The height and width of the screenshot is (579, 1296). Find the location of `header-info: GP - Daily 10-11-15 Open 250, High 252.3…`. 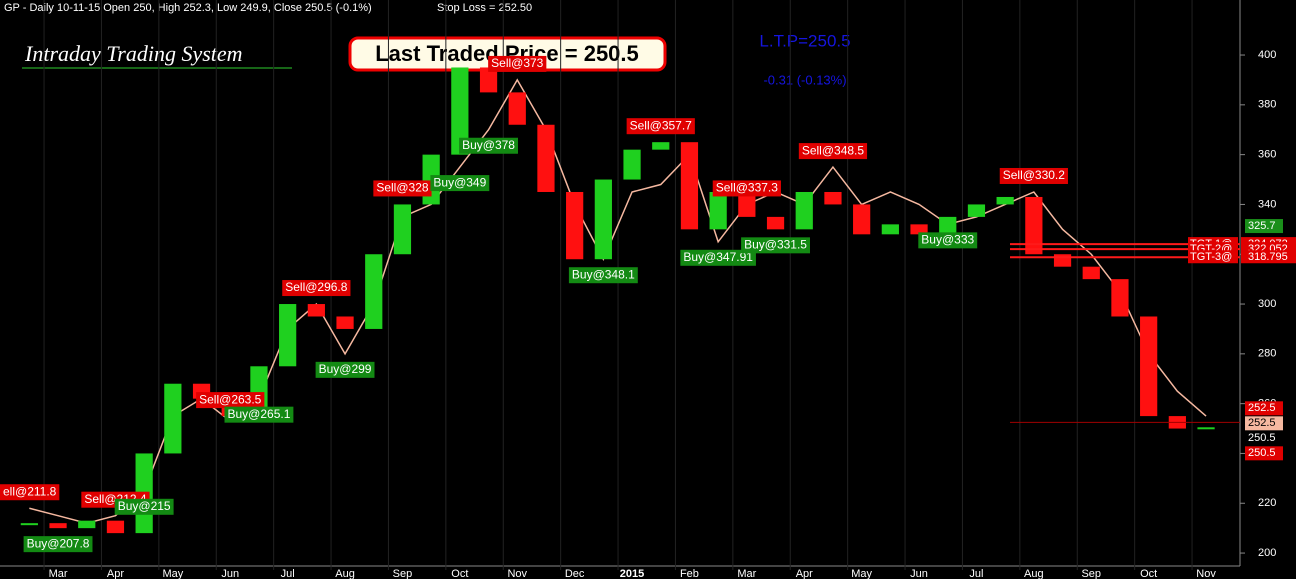

header-info: GP - Daily 10-11-15 Open 250, High 252.3… is located at coordinates (188, 8).